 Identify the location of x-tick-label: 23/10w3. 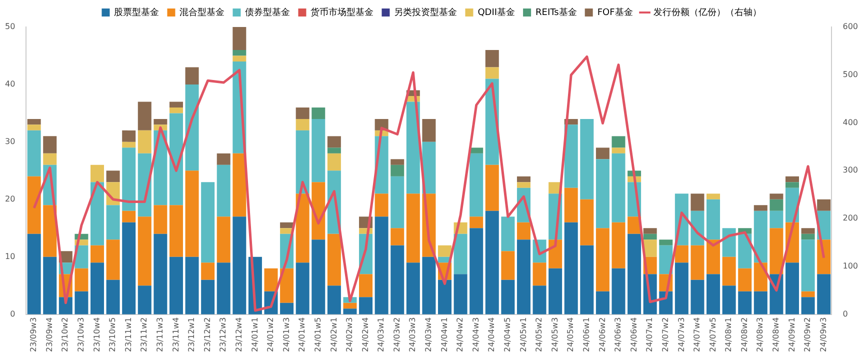
(81, 334).